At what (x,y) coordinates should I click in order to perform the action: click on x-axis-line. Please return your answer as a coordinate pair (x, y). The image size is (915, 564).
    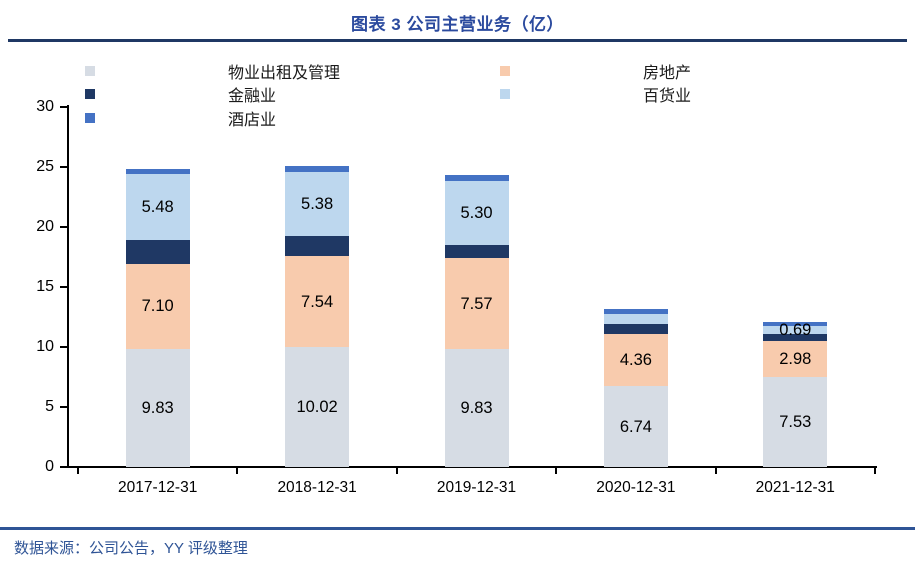
    Looking at the image, I should click on (472, 467).